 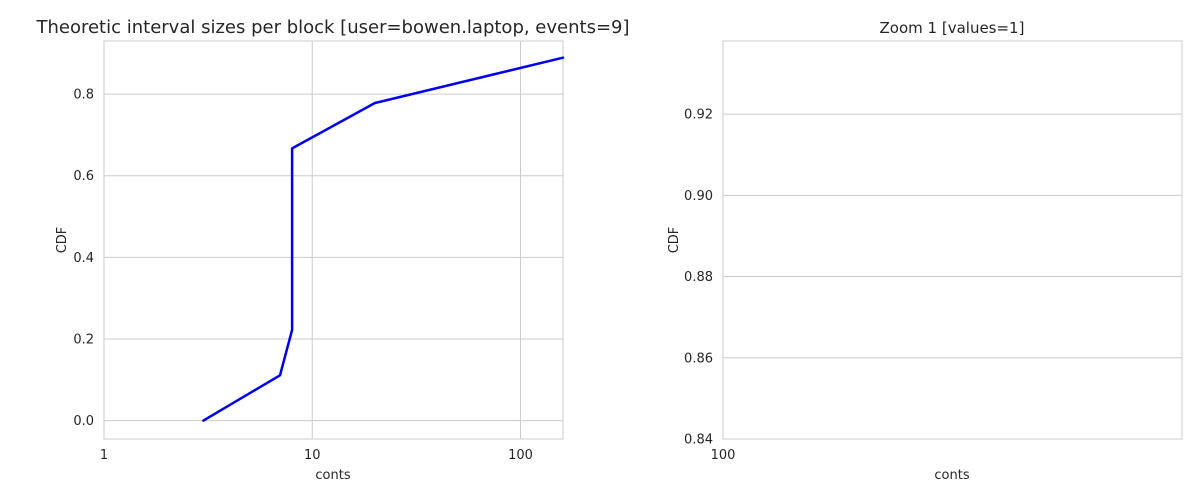 What do you see at coordinates (698, 196) in the screenshot?
I see `chart-zoom-ytick-label: 0.90` at bounding box center [698, 196].